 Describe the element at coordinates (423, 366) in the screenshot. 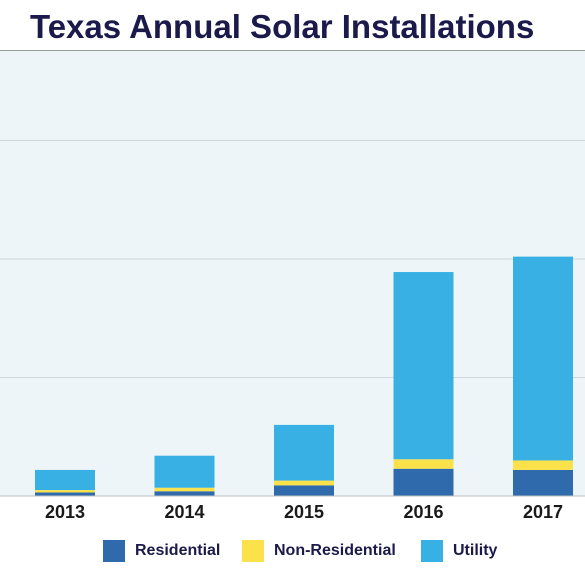

I see `bar-utility-2016` at that location.